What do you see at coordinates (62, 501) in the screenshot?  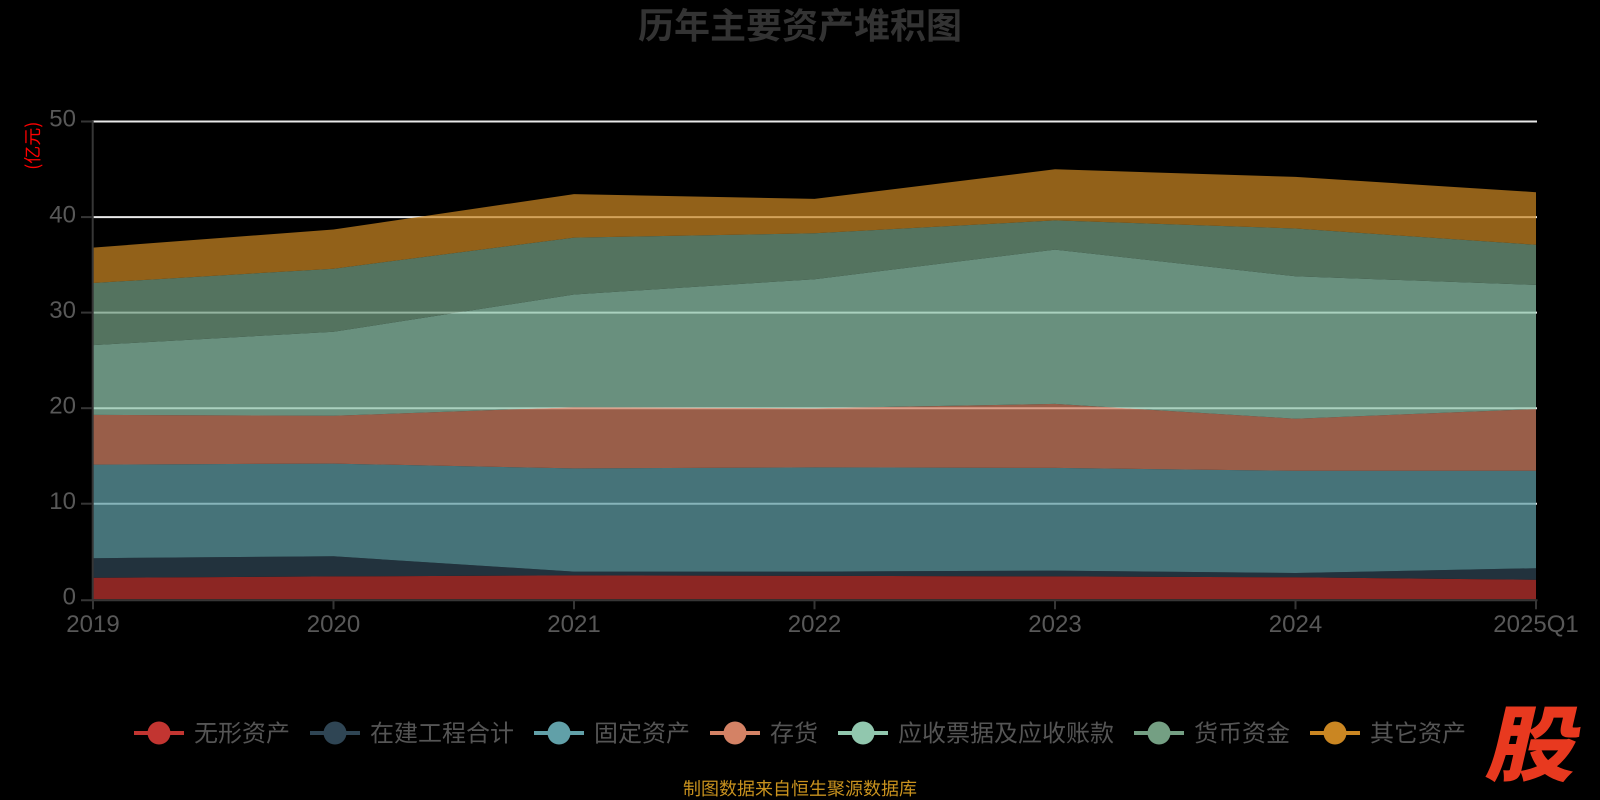 I see `svg-text: 10` at bounding box center [62, 501].